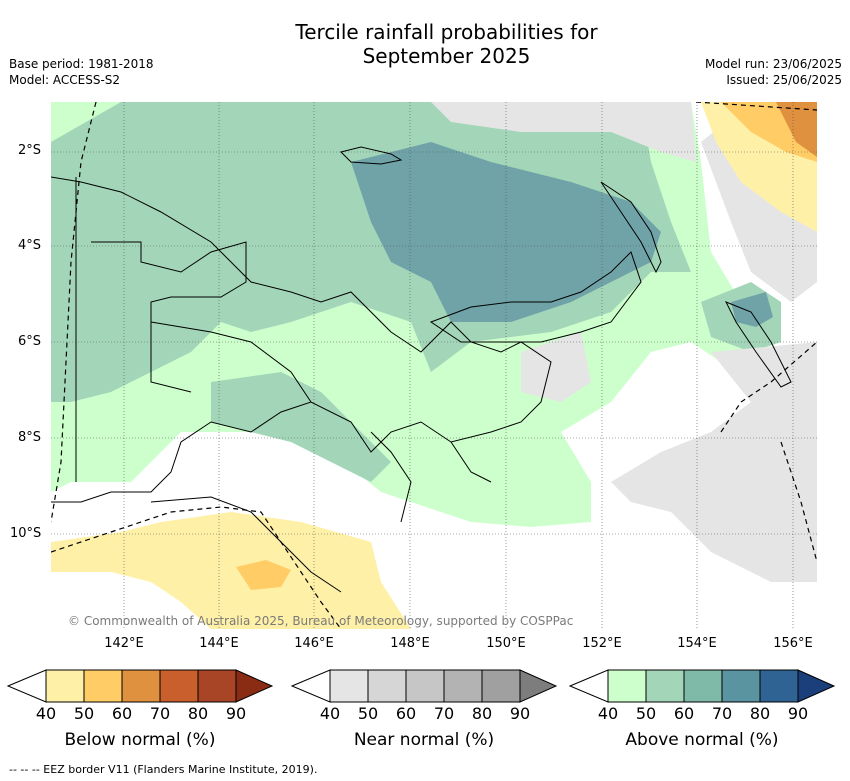 This screenshot has width=850, height=781. Describe the element at coordinates (446, 32) in the screenshot. I see `title-line-1: Tercile rainfall probabilities for` at that location.